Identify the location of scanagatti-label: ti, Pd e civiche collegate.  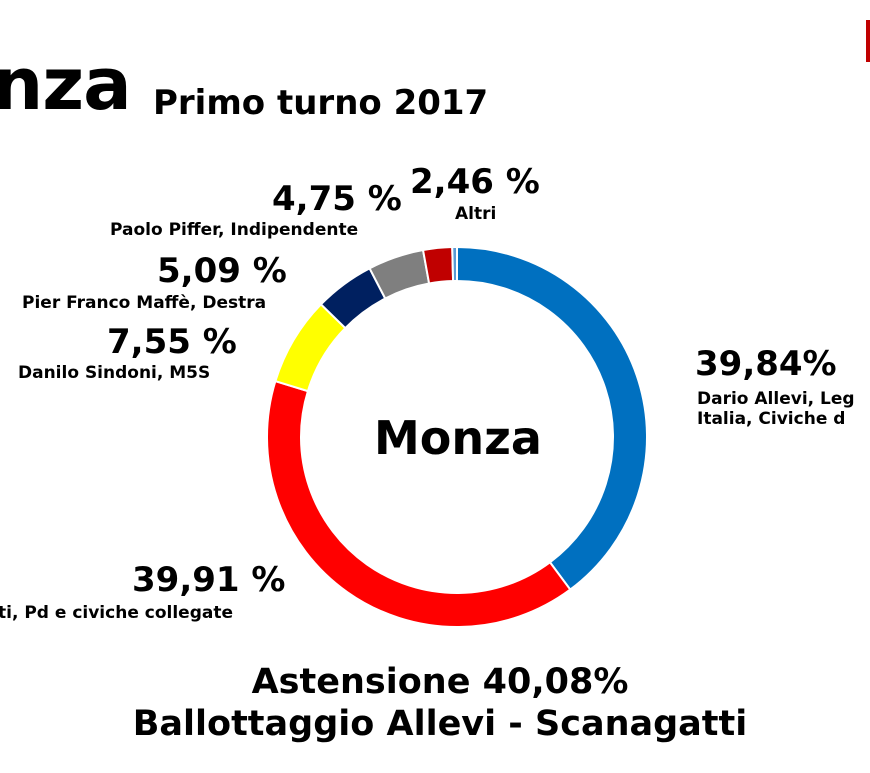
(117, 613).